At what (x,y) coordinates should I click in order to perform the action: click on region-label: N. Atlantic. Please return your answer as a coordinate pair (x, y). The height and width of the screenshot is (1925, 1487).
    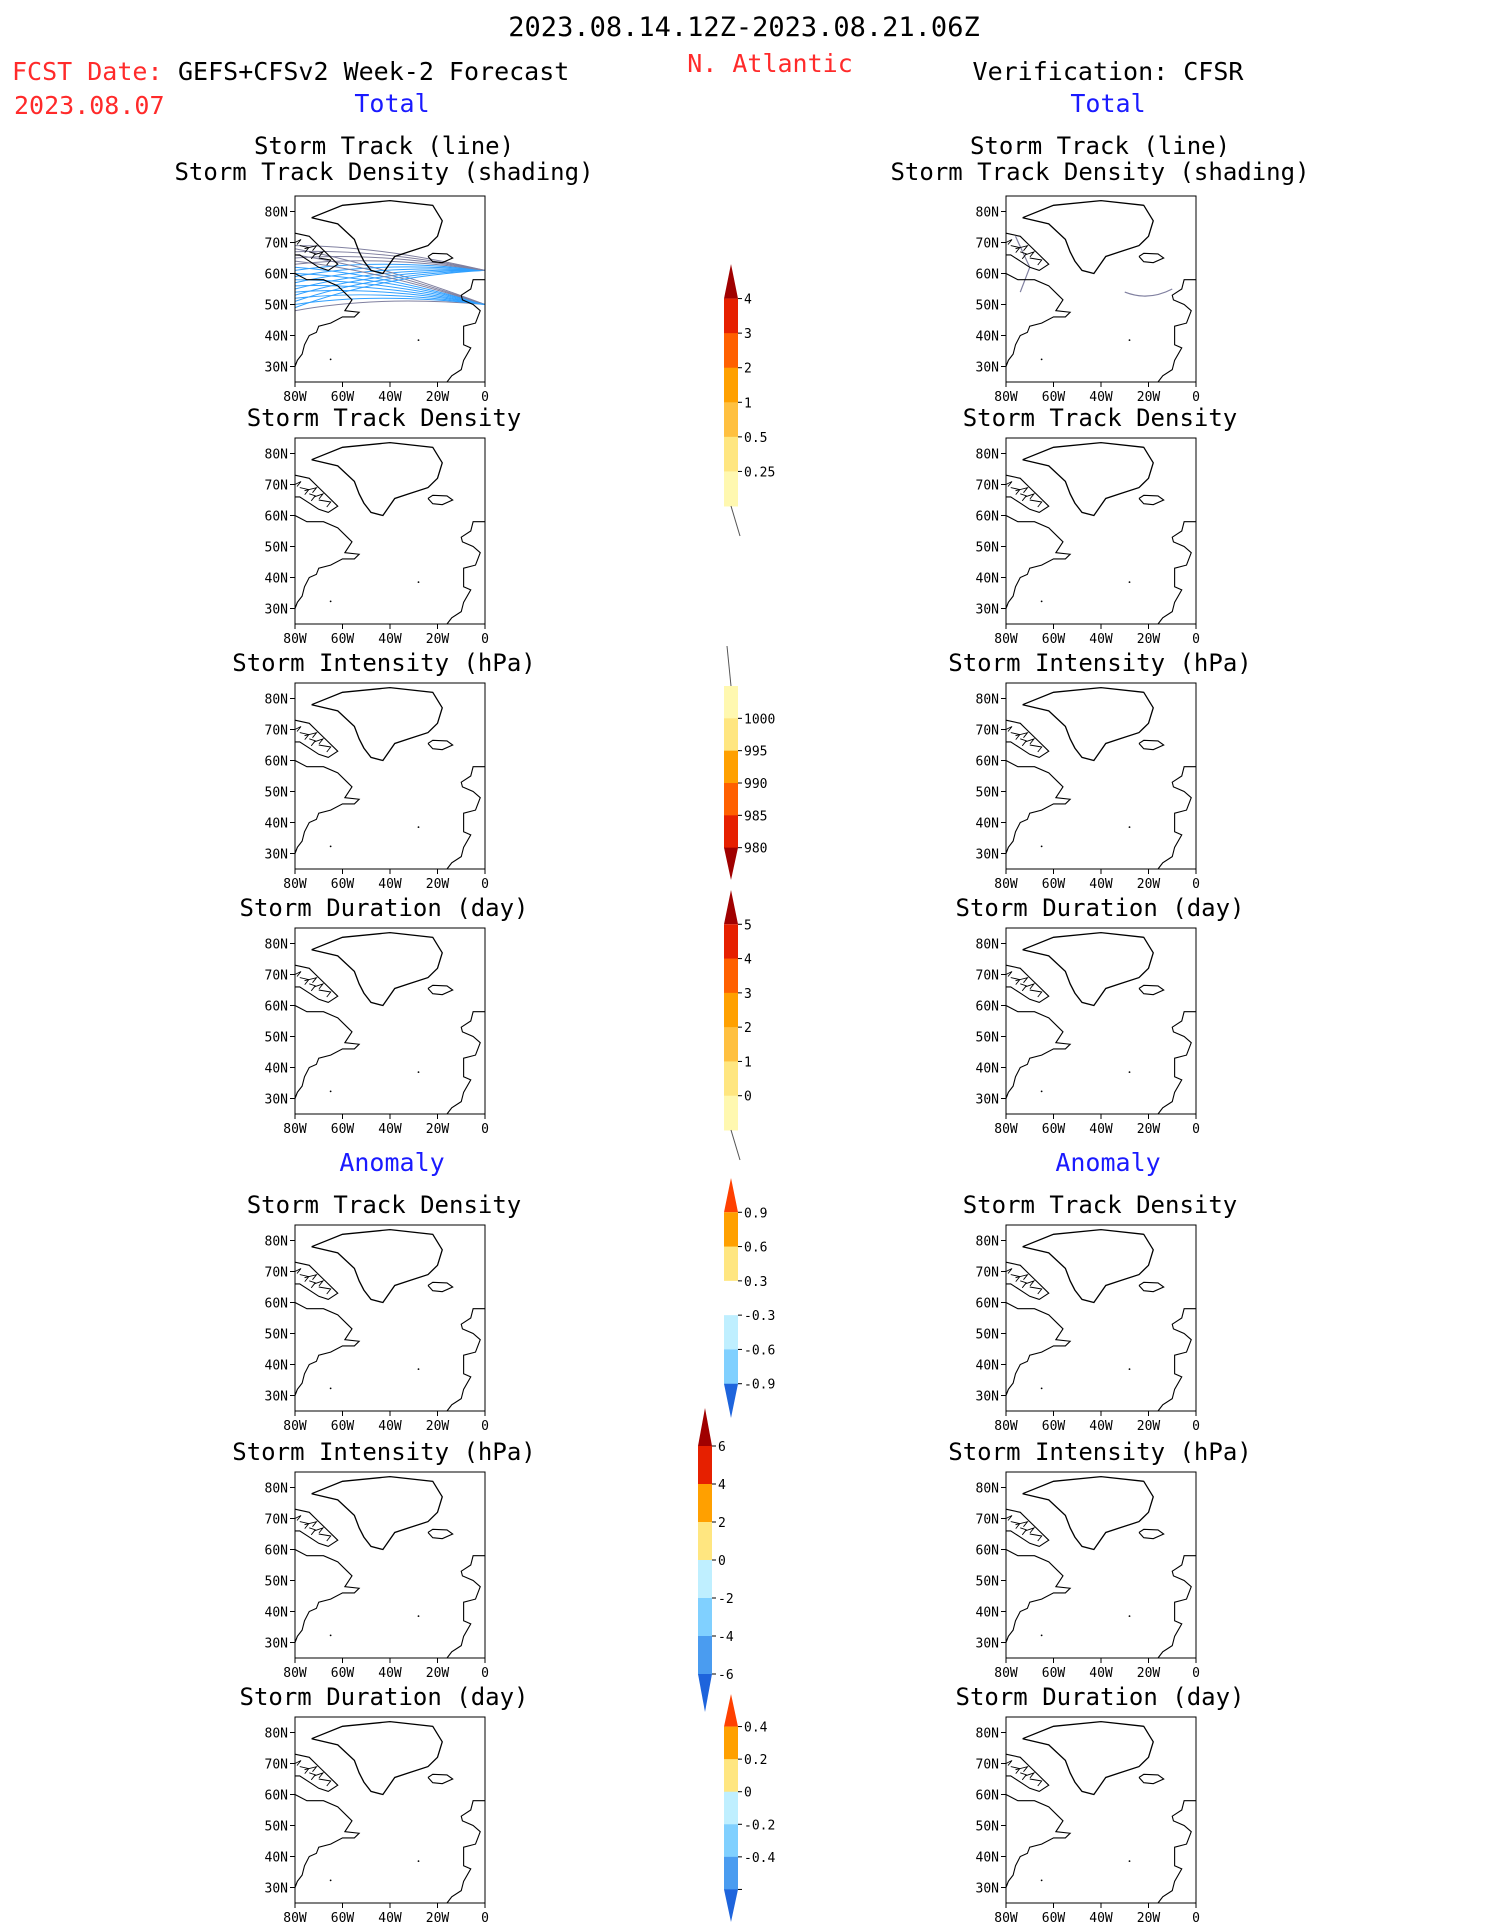
    Looking at the image, I should click on (770, 63).